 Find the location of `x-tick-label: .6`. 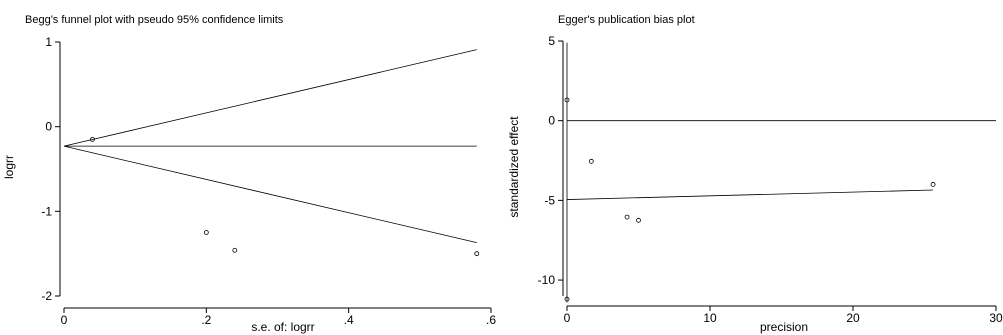

x-tick-label: .6 is located at coordinates (491, 320).